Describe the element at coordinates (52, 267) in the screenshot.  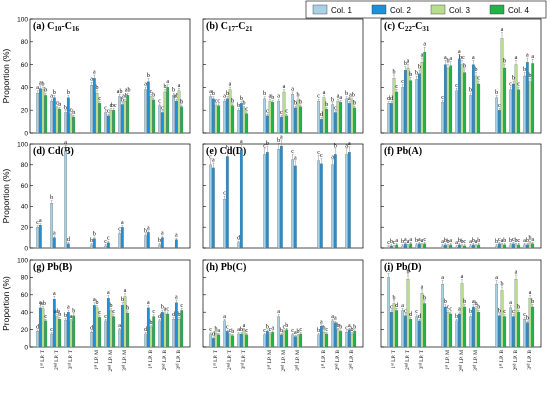
I see `panel-title-part: (g) Pb(B)` at that location.